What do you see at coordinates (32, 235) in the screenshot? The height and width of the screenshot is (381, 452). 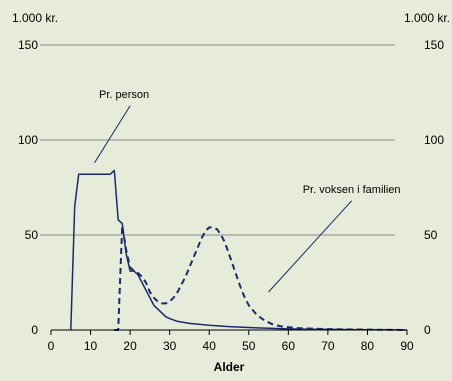 I see `y-tick-label-left-50: 50` at bounding box center [32, 235].